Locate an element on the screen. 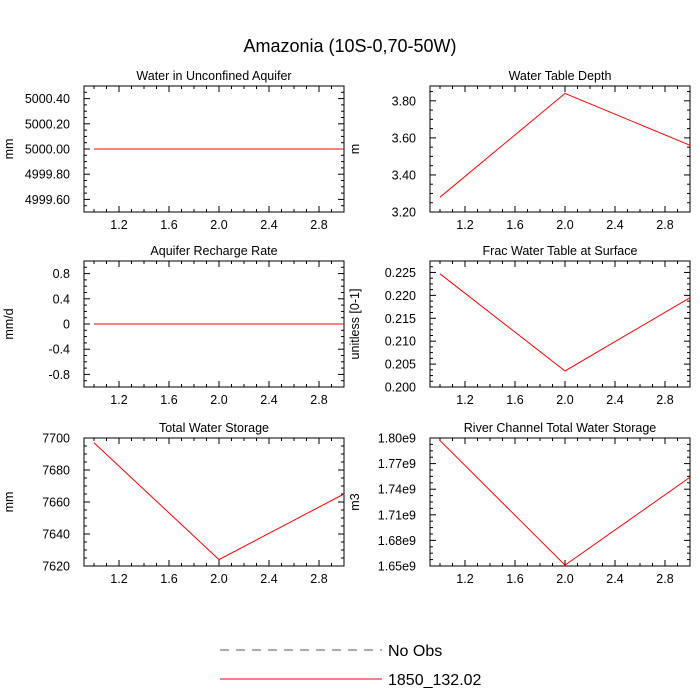 The width and height of the screenshot is (700, 700). y-tick-label: 1.71e9 is located at coordinates (397, 515).